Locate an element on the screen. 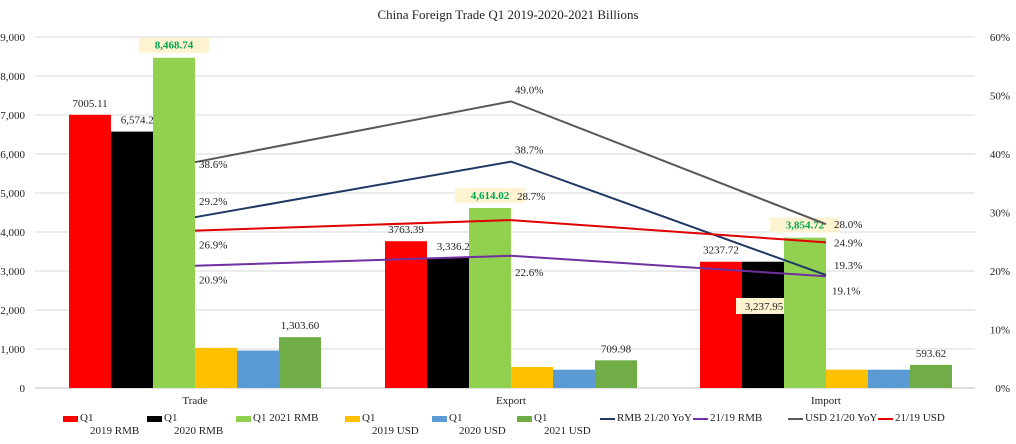 This screenshot has width=1016, height=444. data-label: 709.98 is located at coordinates (616, 349).